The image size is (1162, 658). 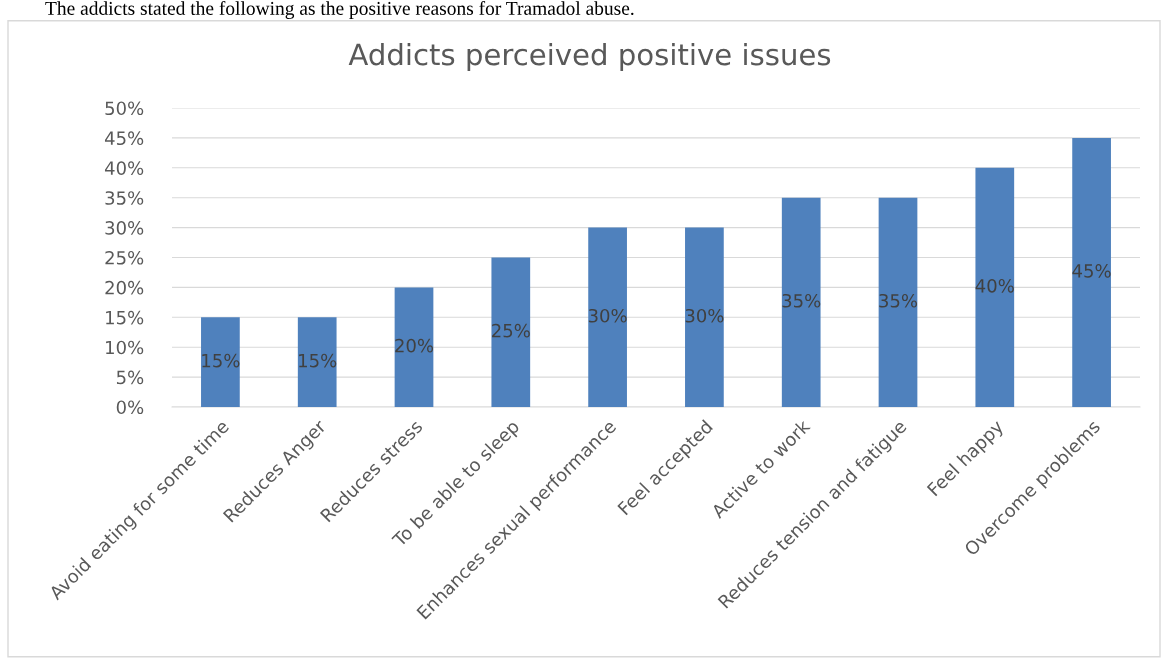 I want to click on data-label: 20%, so click(x=414, y=345).